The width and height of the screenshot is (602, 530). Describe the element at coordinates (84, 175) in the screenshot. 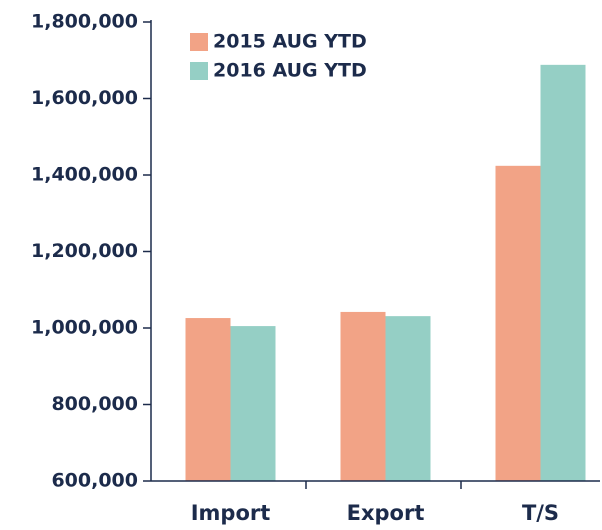

I see `y-tick-label: 1,400,000` at that location.